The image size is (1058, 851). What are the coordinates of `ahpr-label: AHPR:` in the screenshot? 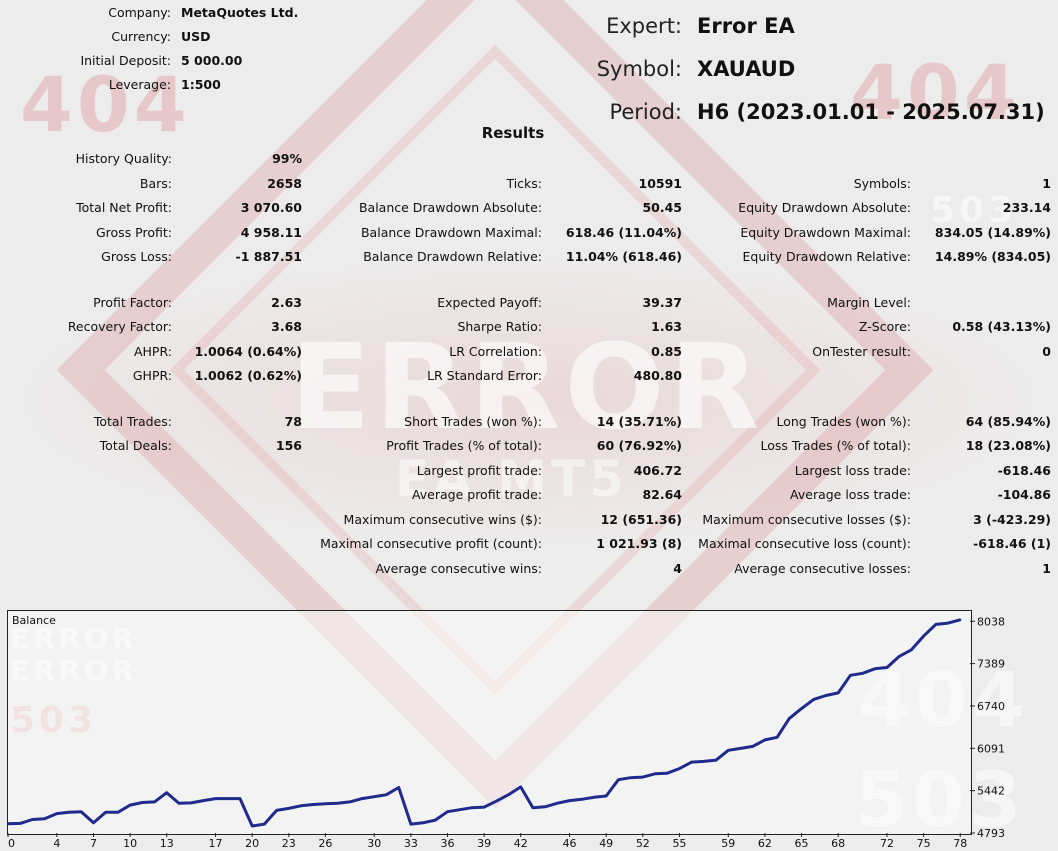 It's located at (152, 351).